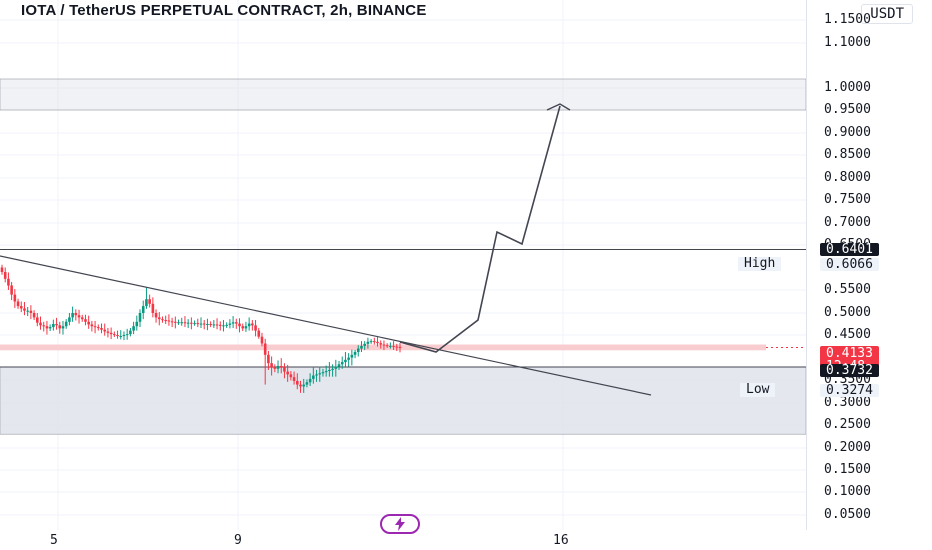 This screenshot has width=932, height=550. I want to click on current-price: 0.4133, so click(849, 353).